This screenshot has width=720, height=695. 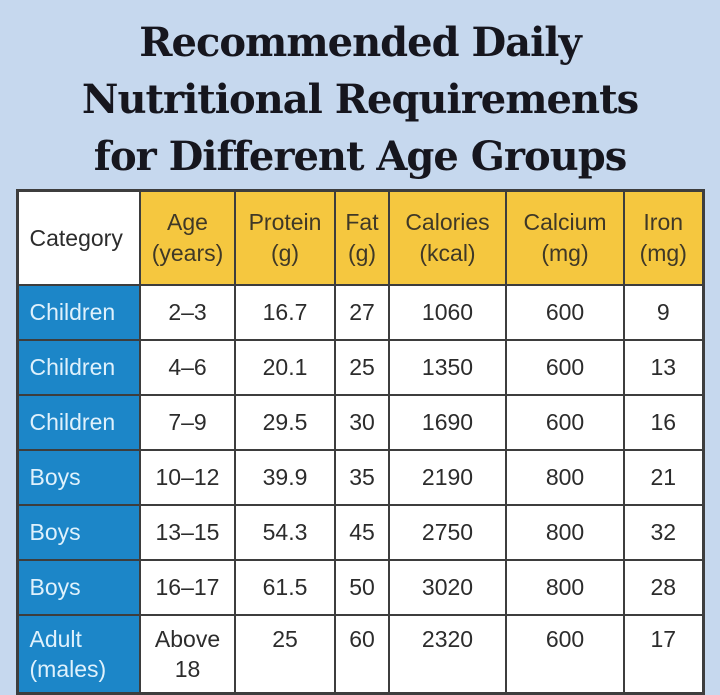 I want to click on header-label: Iron, so click(x=663, y=222).